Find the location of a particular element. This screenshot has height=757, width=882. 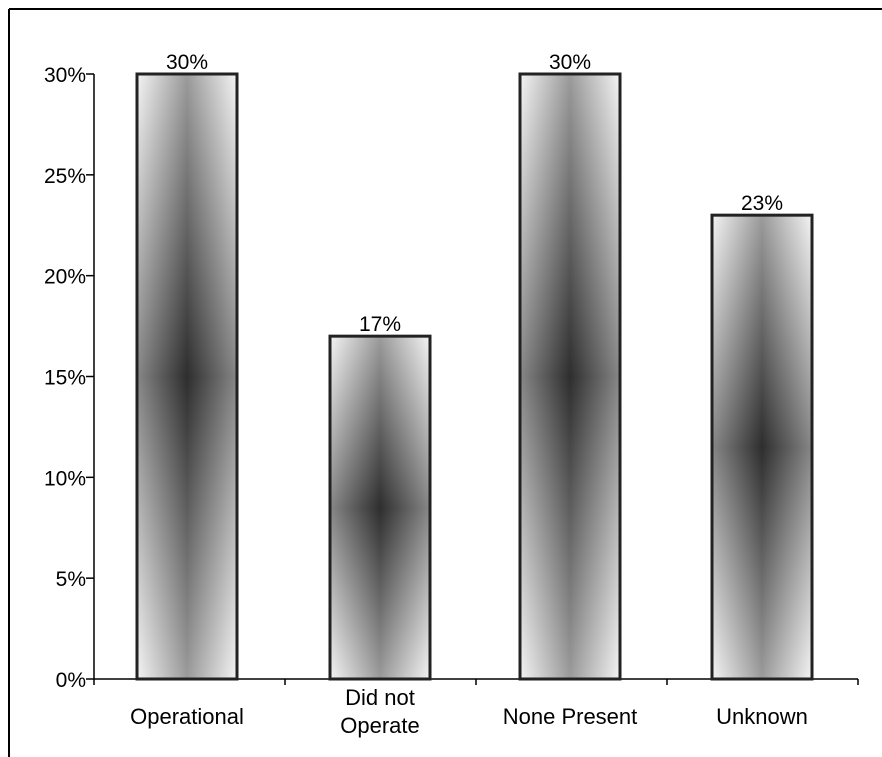

y-tick-label: 15% is located at coordinates (65, 378).